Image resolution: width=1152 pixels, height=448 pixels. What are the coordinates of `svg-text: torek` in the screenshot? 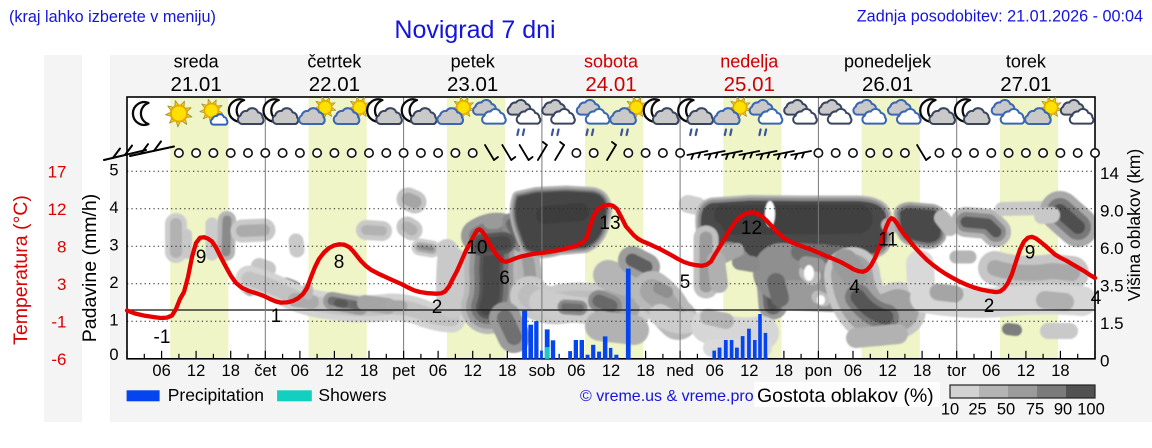 It's located at (1026, 62).